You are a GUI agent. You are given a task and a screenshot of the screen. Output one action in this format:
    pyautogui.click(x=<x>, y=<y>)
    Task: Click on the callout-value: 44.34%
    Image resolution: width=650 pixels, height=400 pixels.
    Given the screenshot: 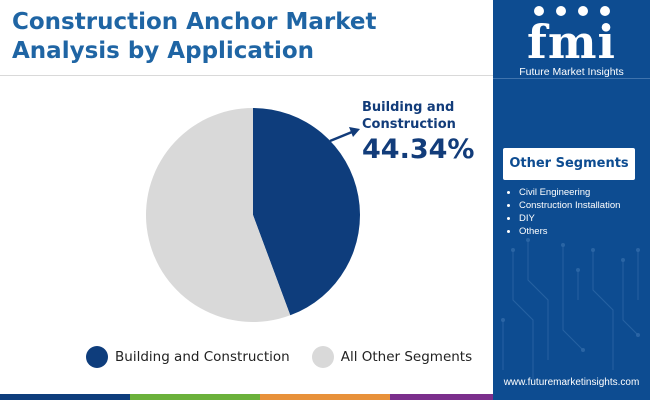 What is the action you would take?
    pyautogui.click(x=418, y=149)
    